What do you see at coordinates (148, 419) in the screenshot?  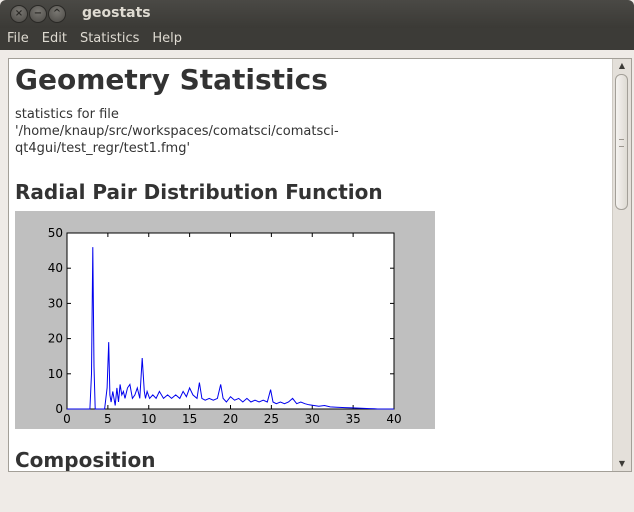 I see `x-tick-label: 10` at bounding box center [148, 419].